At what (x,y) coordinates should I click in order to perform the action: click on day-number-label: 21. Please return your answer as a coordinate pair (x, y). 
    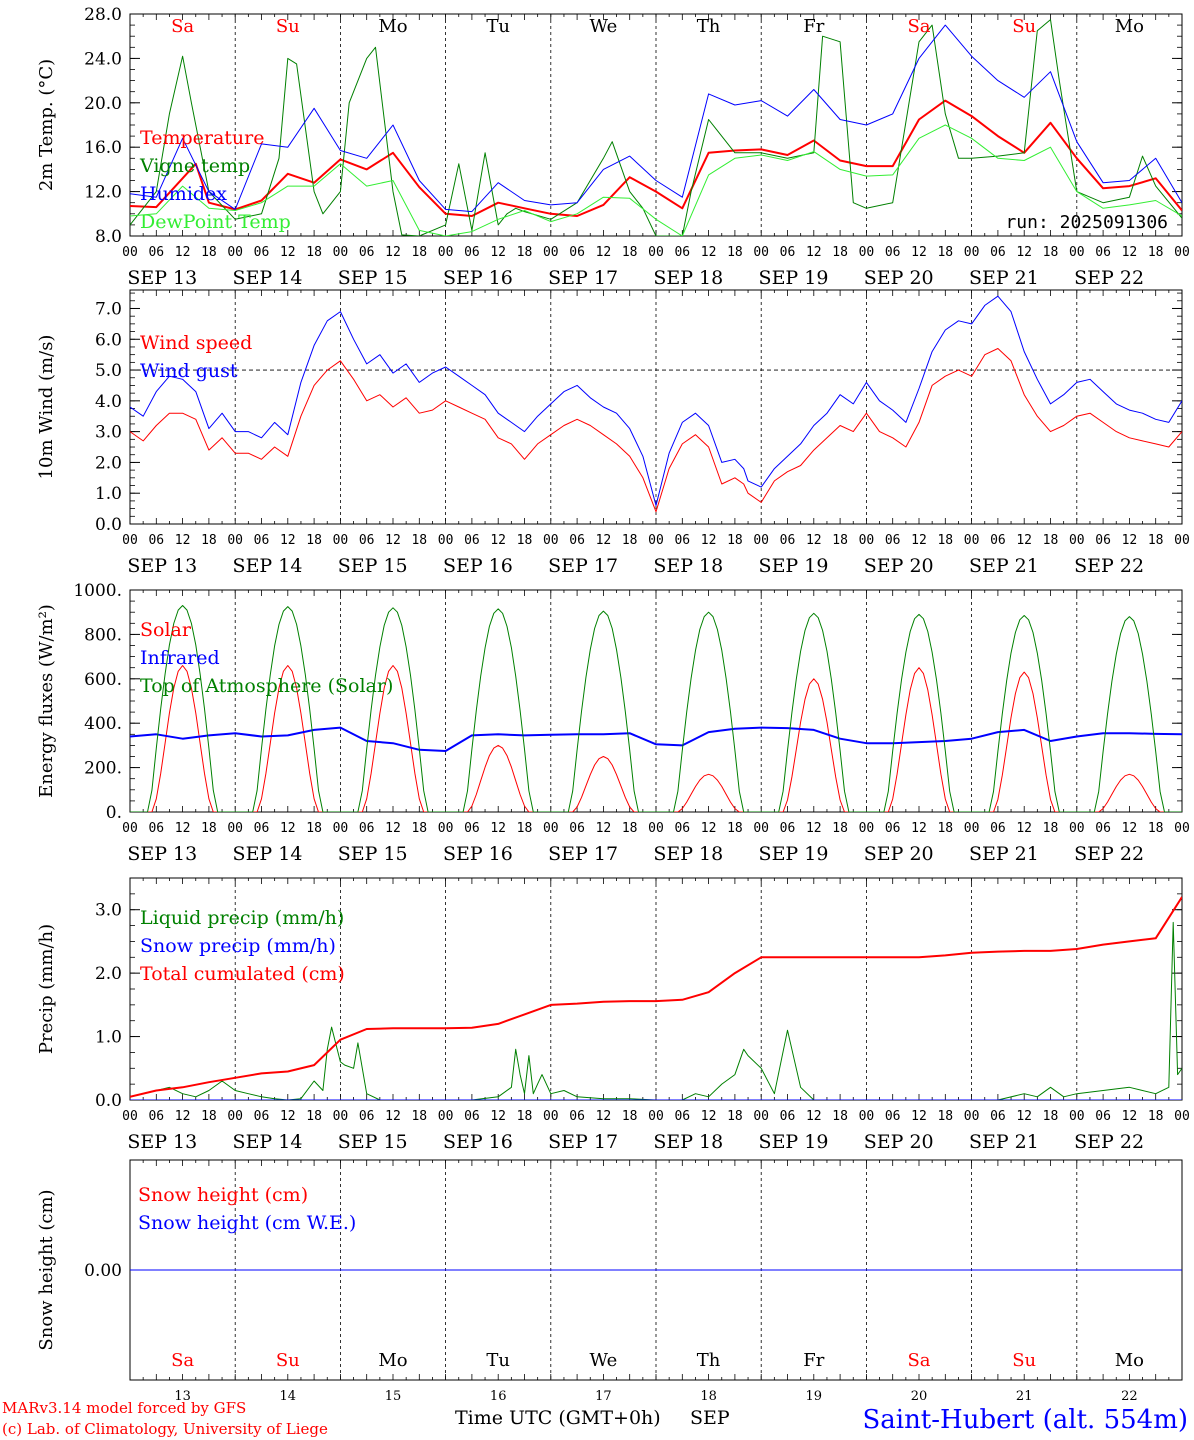
    Looking at the image, I should click on (1024, 1396).